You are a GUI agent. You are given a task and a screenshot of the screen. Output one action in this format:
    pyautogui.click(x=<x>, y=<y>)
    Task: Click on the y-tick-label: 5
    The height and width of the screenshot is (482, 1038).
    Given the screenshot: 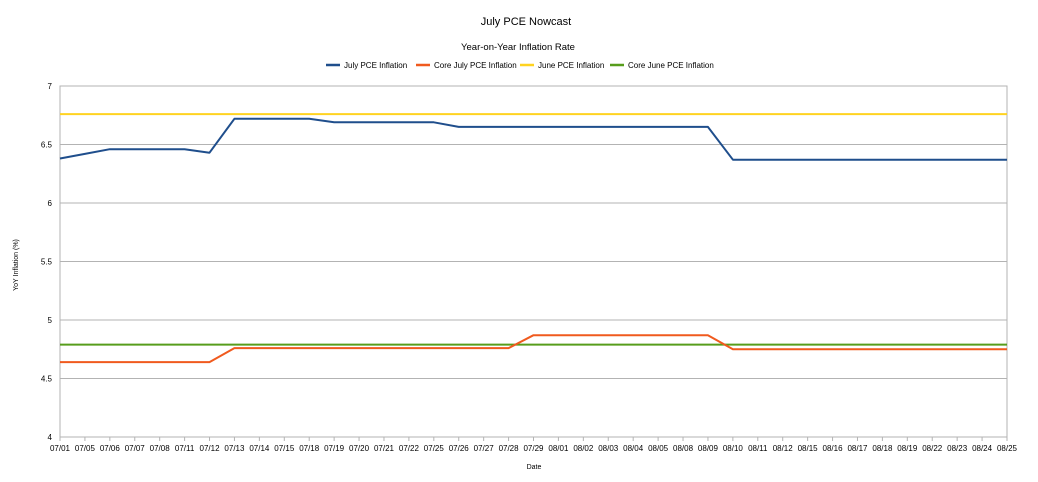 What is the action you would take?
    pyautogui.click(x=50, y=320)
    